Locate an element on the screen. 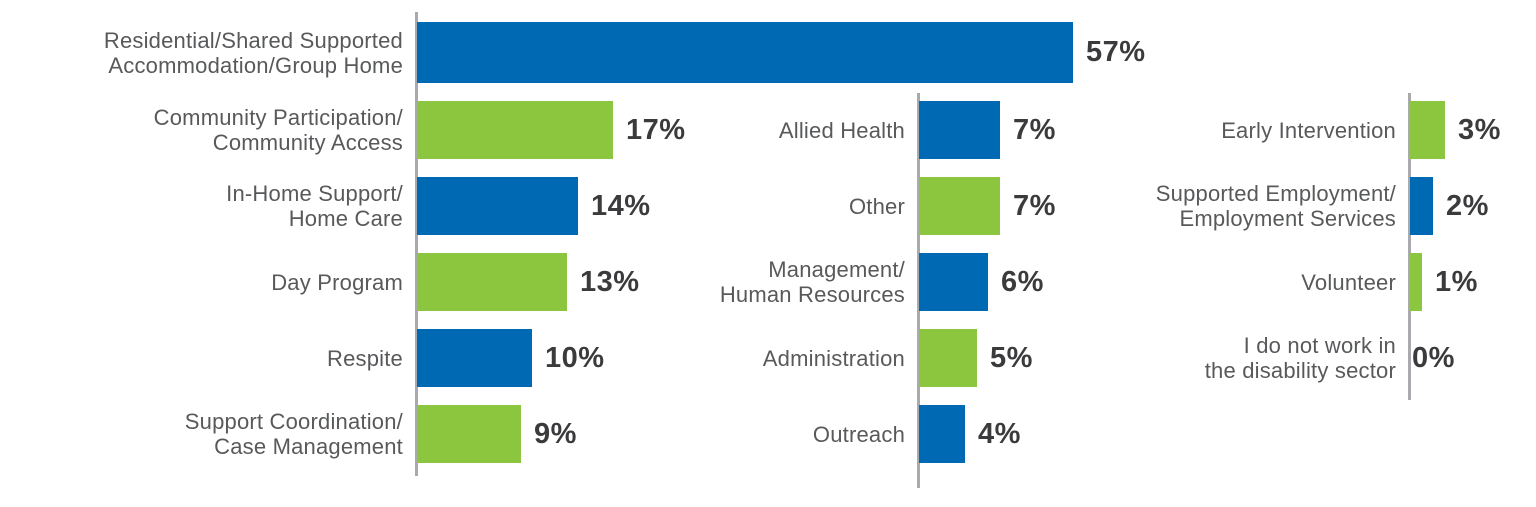 The height and width of the screenshot is (507, 1536). category-label: Support Coordination/ Case Management is located at coordinates (293, 434).